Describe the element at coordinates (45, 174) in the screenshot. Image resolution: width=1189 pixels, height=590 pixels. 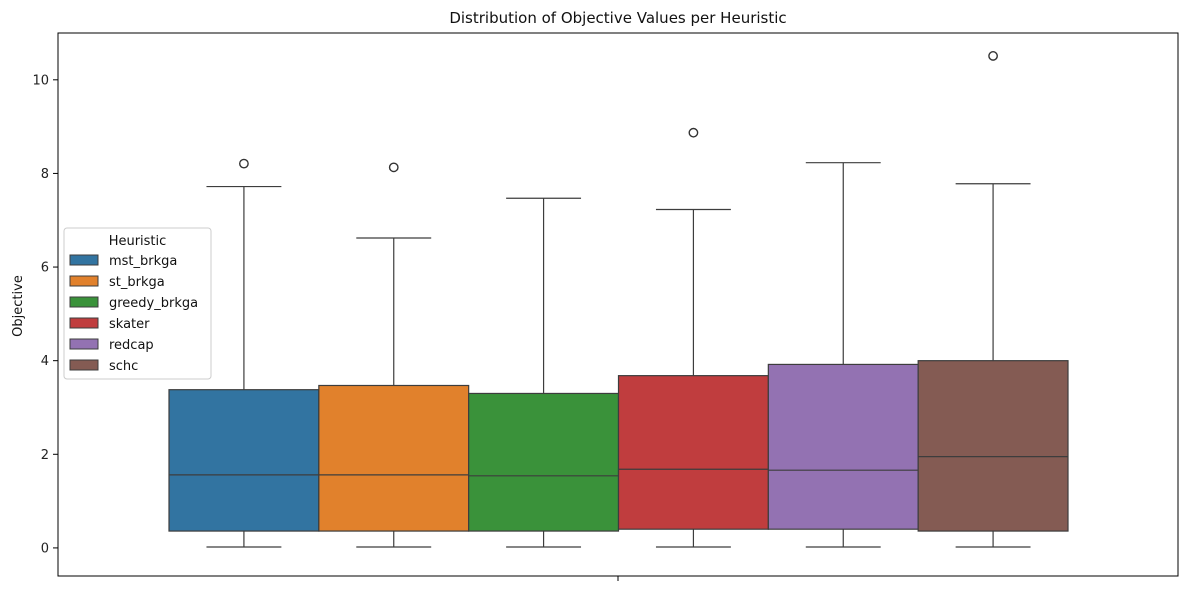
I see `y-tick-label: 8` at that location.